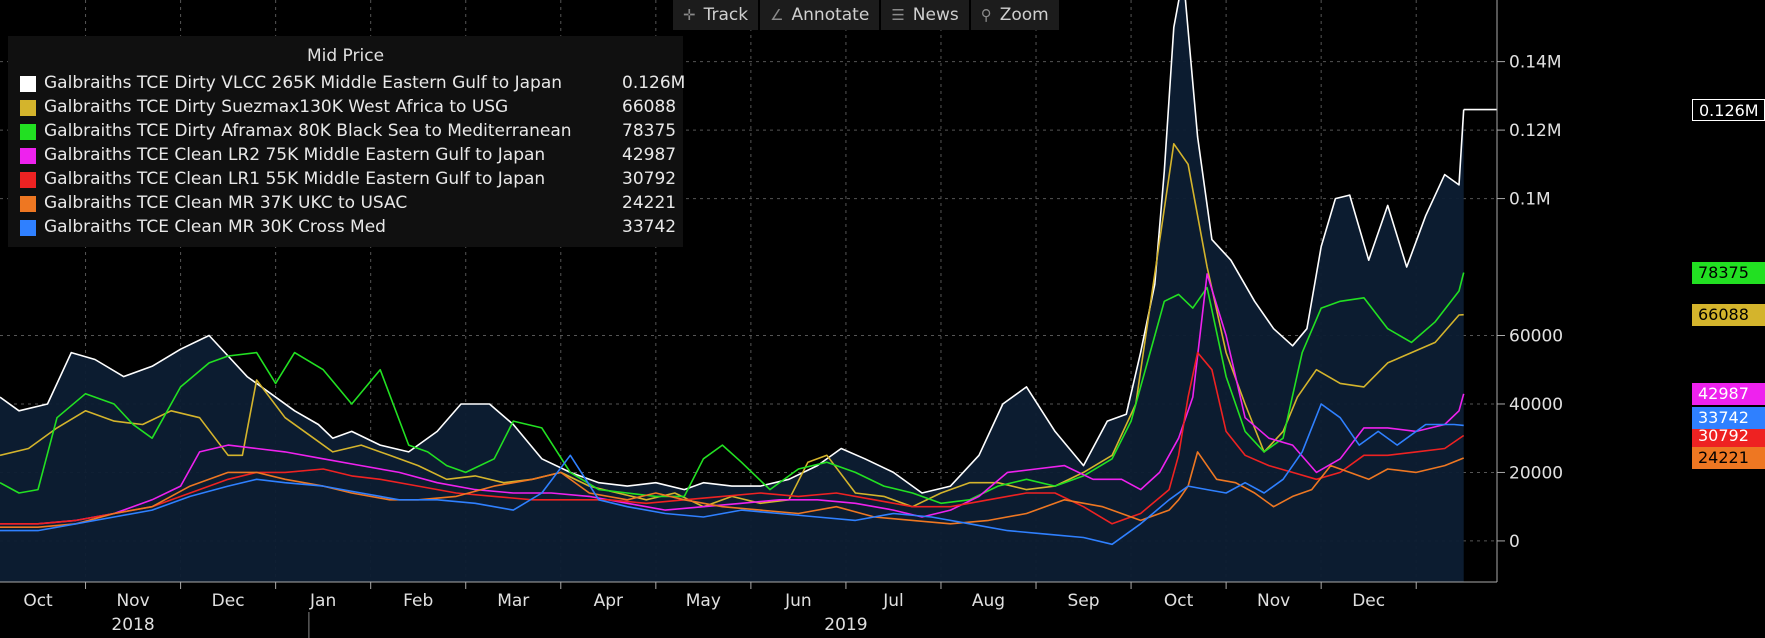 The height and width of the screenshot is (638, 1765). What do you see at coordinates (1514, 542) in the screenshot?
I see `y-tick-label: 0` at bounding box center [1514, 542].